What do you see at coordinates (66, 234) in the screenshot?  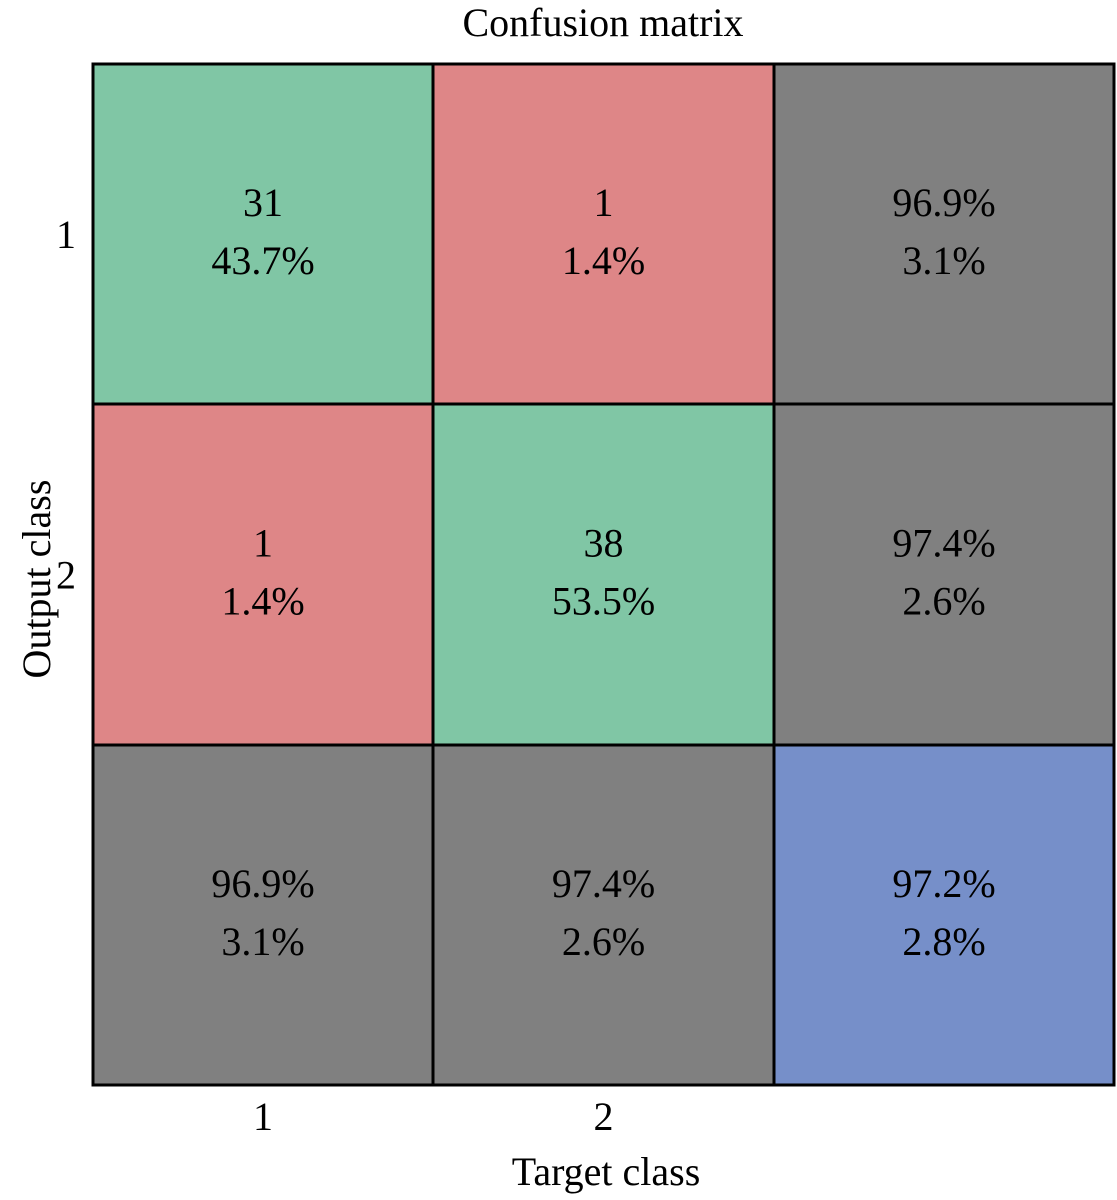 I see `y-tick-label: 1` at bounding box center [66, 234].